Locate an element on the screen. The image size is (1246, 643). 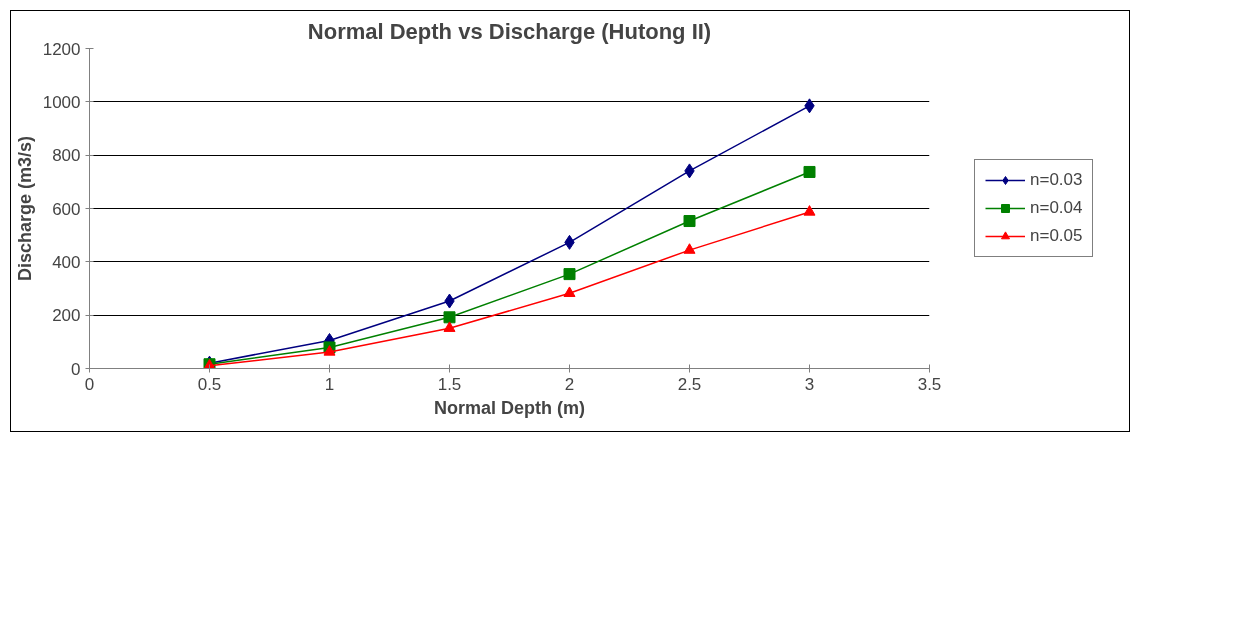
legend-label: n=0.03 is located at coordinates (1056, 180).